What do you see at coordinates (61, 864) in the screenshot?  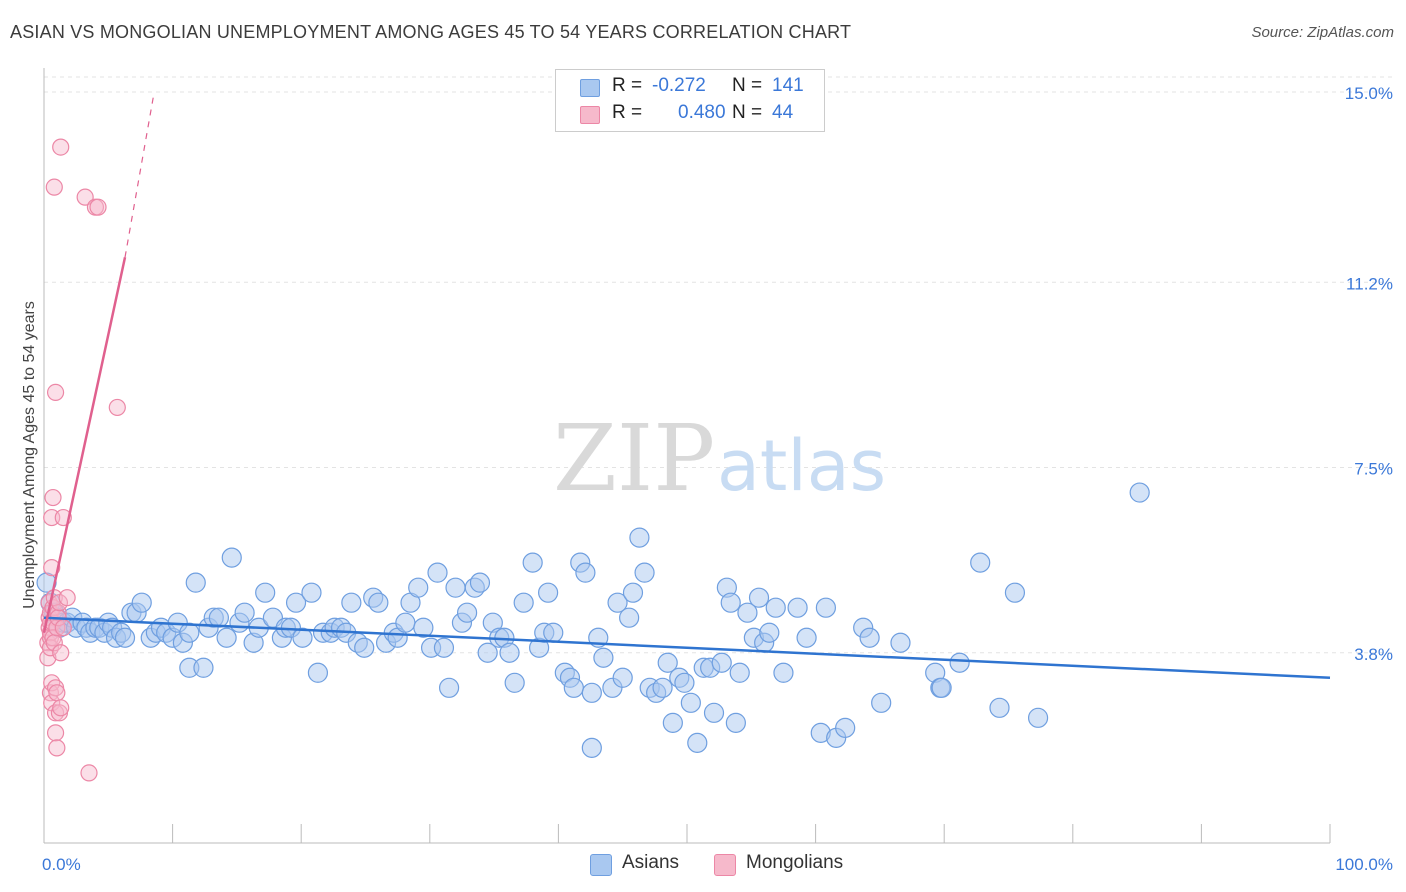 I see `x-tick-label: 0.0%` at bounding box center [61, 864].